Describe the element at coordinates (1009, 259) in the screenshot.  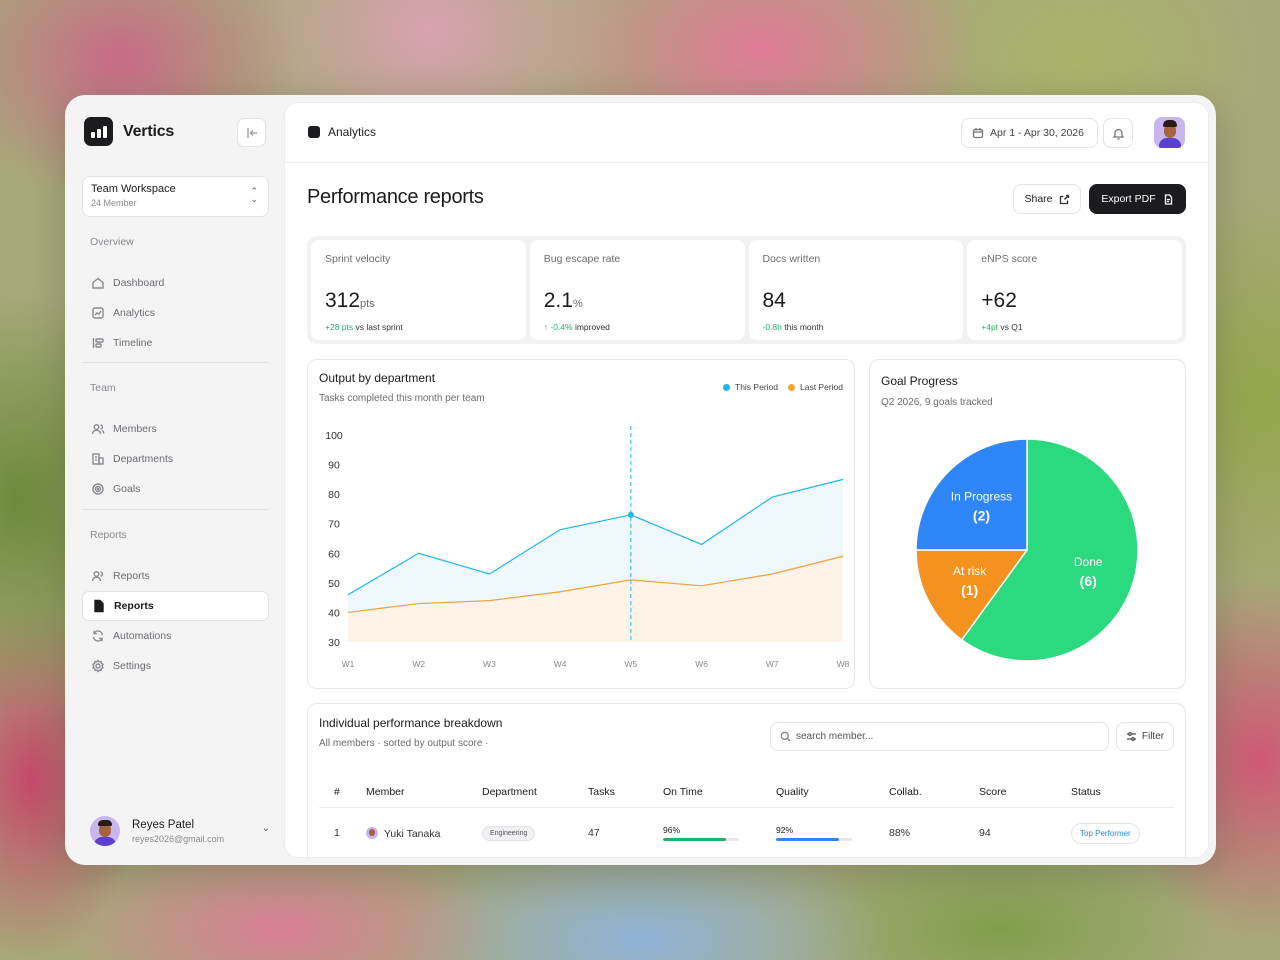
I see `kpi-label: eNPS score` at that location.